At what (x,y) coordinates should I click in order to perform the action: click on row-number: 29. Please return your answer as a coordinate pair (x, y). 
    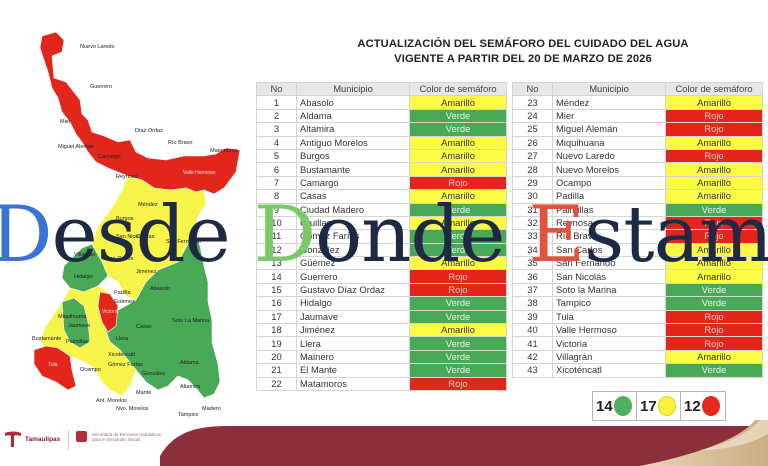
    Looking at the image, I should click on (532, 183).